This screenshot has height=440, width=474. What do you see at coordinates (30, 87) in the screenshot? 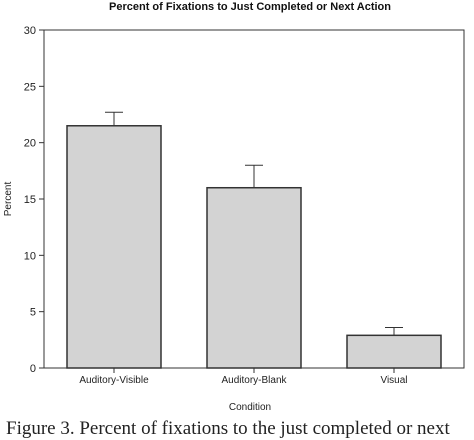
I see `y-tick-label: 25` at bounding box center [30, 87].